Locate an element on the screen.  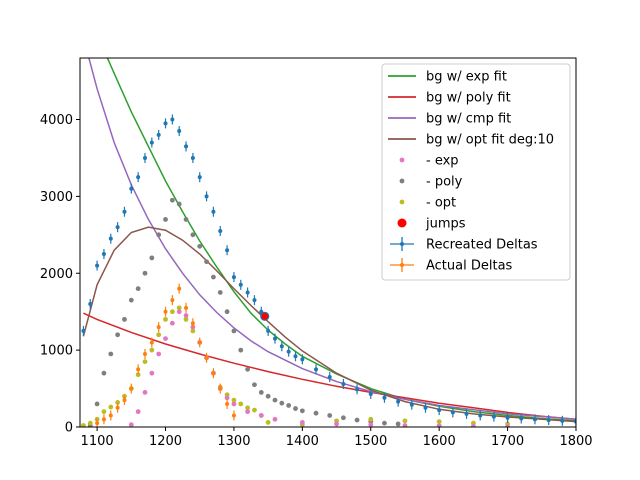
legend-label-5: - poly is located at coordinates (444, 182).